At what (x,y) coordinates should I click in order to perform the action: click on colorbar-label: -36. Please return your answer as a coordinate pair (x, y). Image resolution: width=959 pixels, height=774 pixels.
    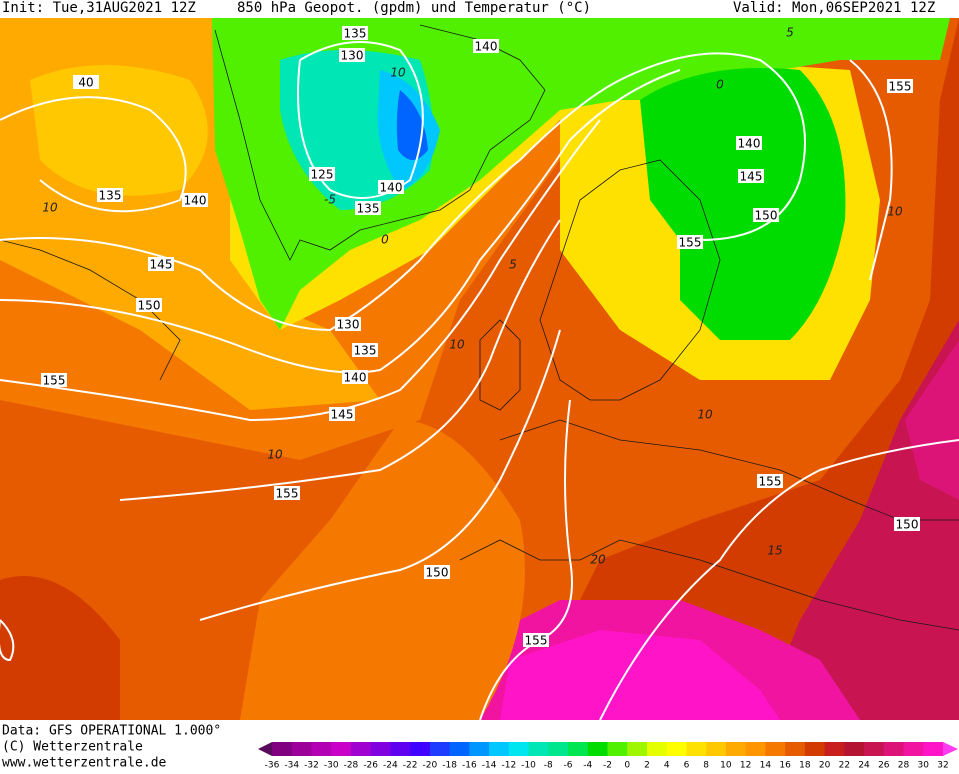
    Looking at the image, I should click on (272, 766).